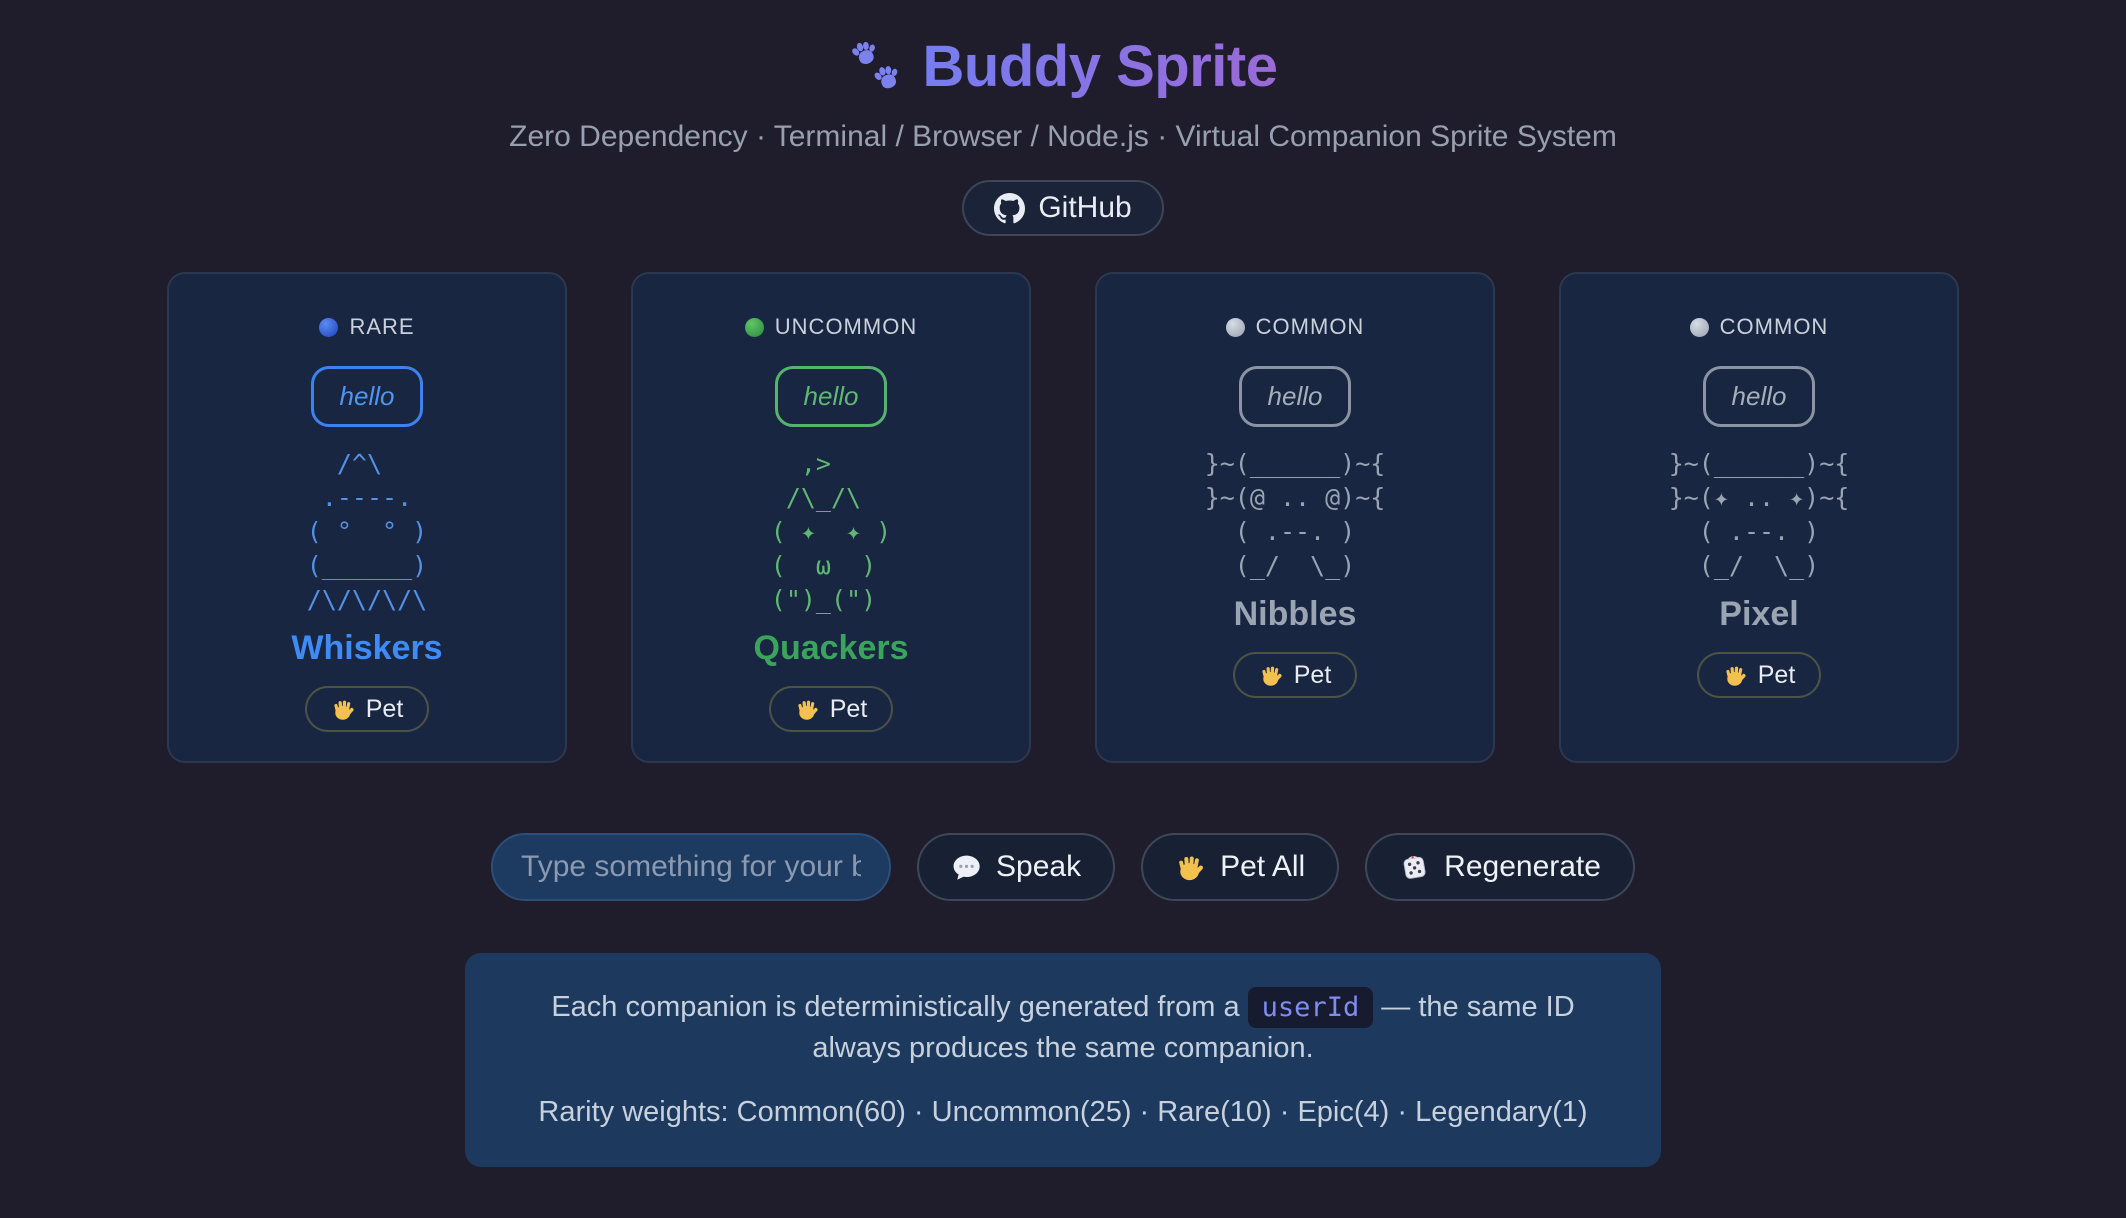  What do you see at coordinates (1310, 1007) in the screenshot?
I see `userid-code: userId` at bounding box center [1310, 1007].